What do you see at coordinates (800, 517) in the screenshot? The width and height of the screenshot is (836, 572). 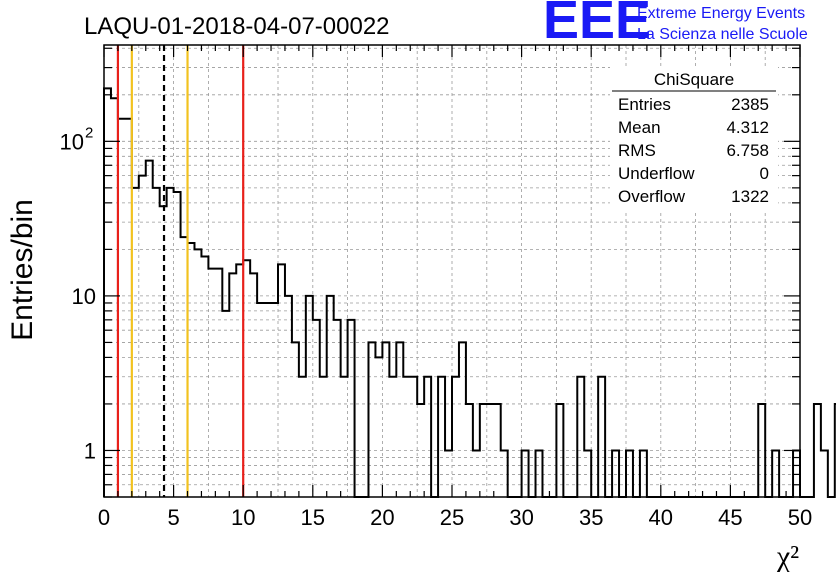 I see `x-tick-label: 50` at bounding box center [800, 517].